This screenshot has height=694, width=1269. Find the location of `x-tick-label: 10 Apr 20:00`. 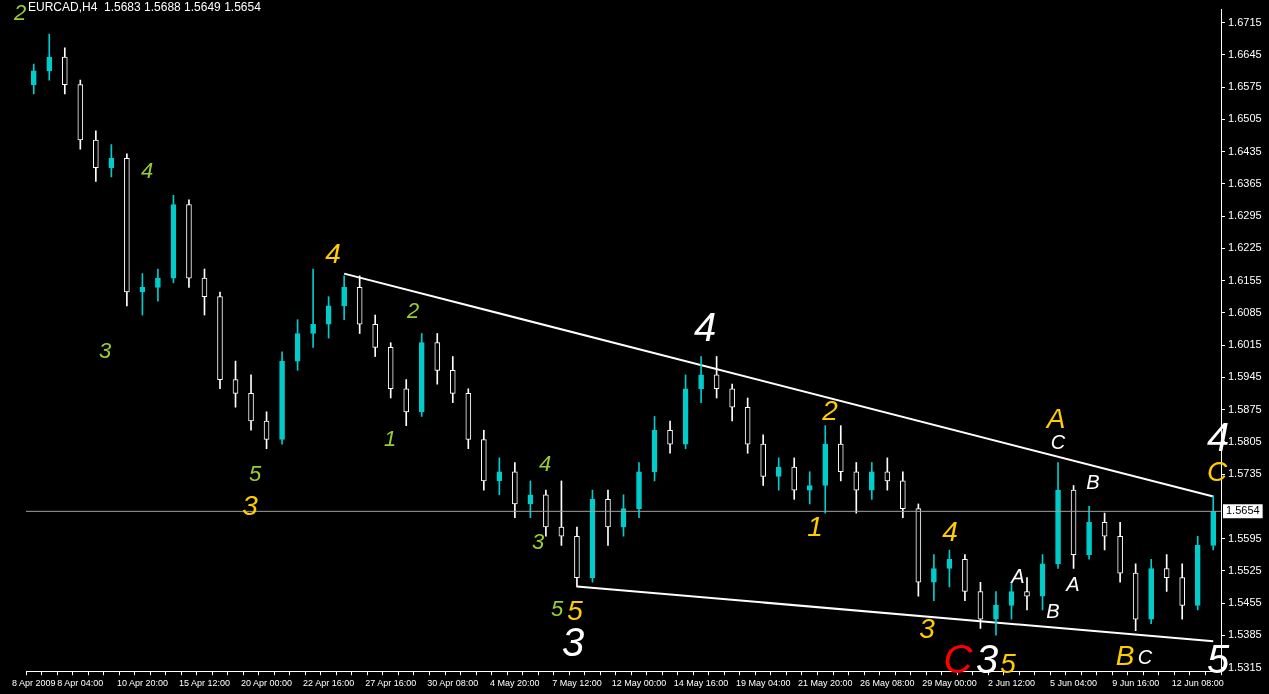

x-tick-label: 10 Apr 20:00 is located at coordinates (142, 683).